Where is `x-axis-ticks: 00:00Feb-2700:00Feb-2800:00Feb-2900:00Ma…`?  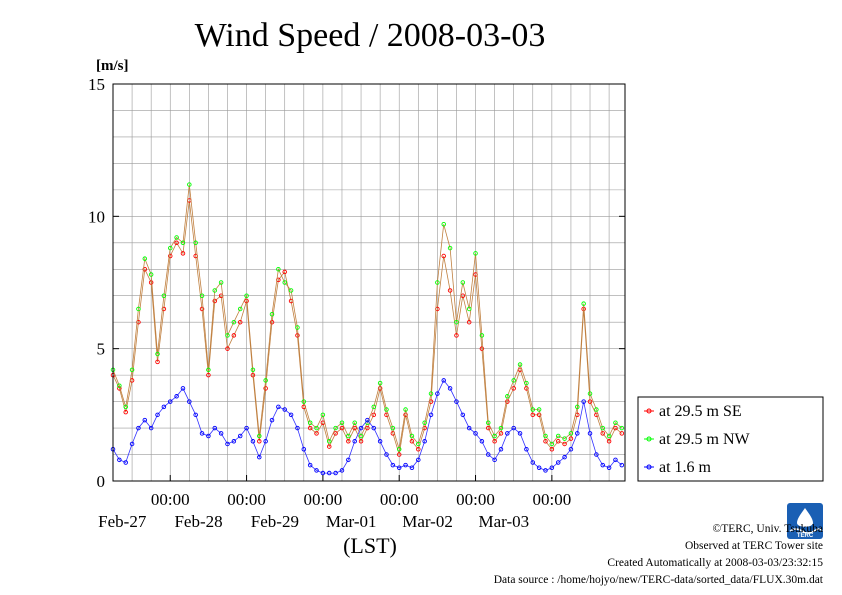
x-axis-ticks: 00:00Feb-2700:00Feb-2800:00Feb-2900:00Ma… is located at coordinates (334, 503).